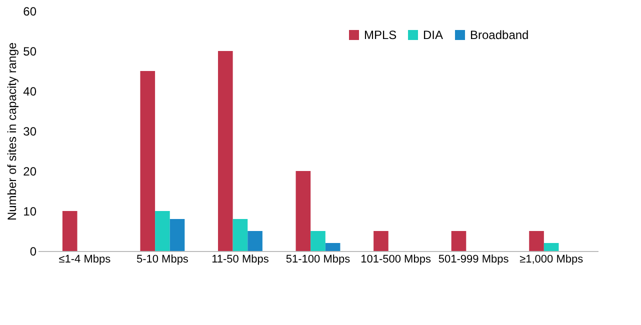  What do you see at coordinates (30, 211) in the screenshot?
I see `y-tick-label: 10` at bounding box center [30, 211].